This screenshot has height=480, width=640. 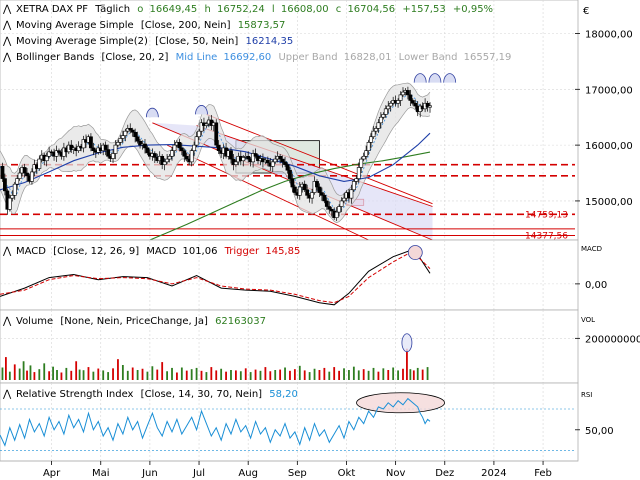 What do you see at coordinates (267, 192) in the screenshot?
I see `channel-line` at bounding box center [267, 192].